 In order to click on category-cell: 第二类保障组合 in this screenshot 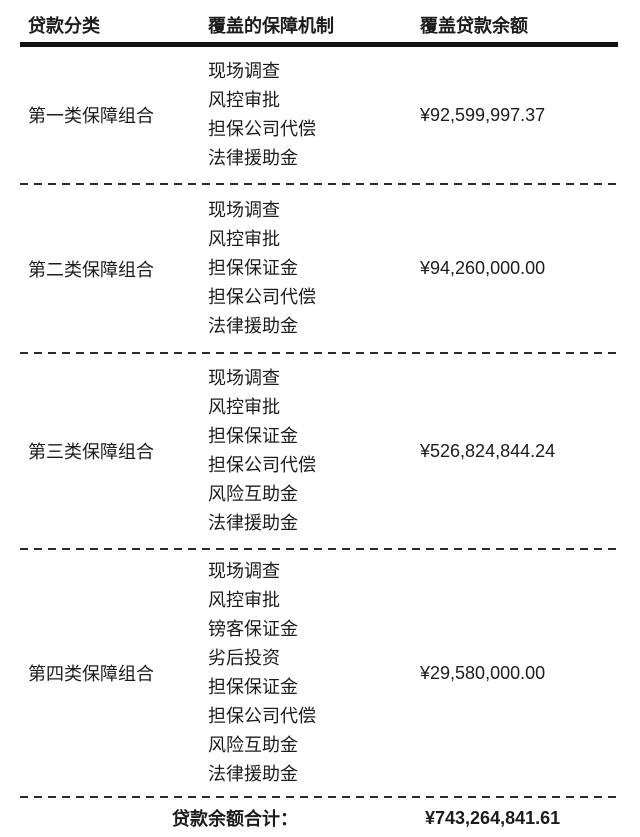, I will do `click(91, 269)`.